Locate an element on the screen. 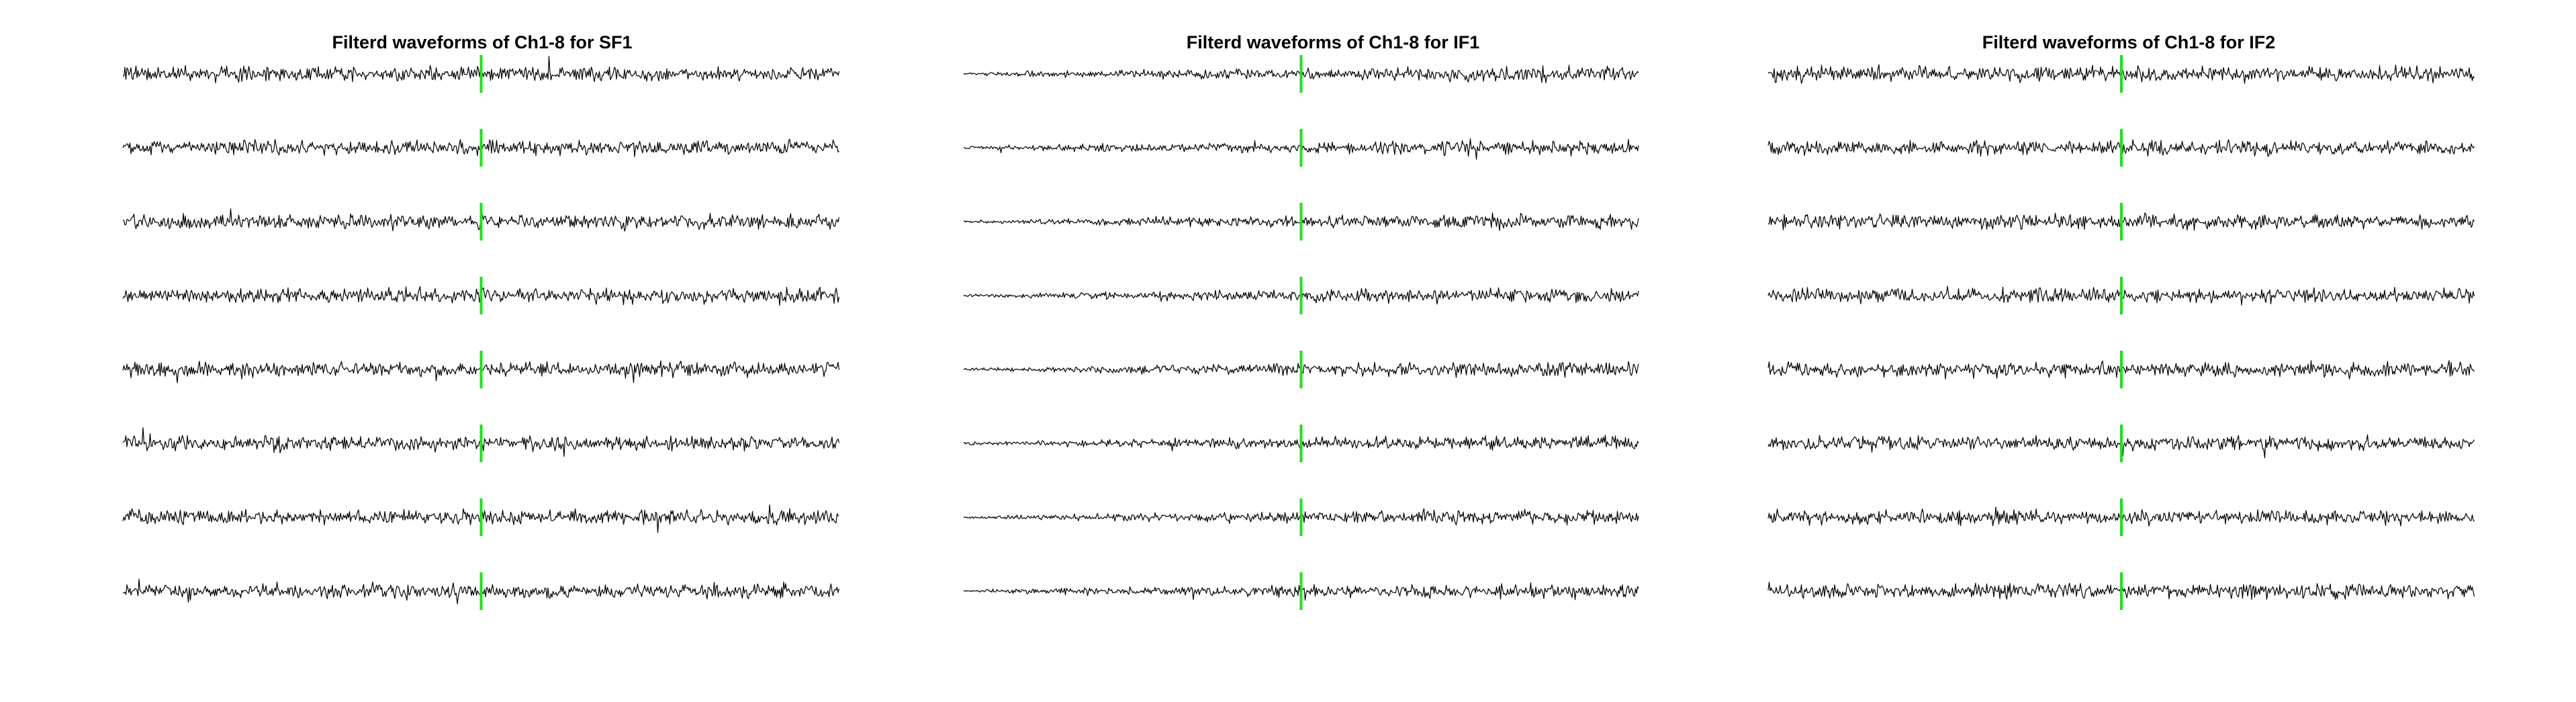  panel-title-if1: Filterd waveforms of Ch1-8 for IF1 is located at coordinates (1333, 42).